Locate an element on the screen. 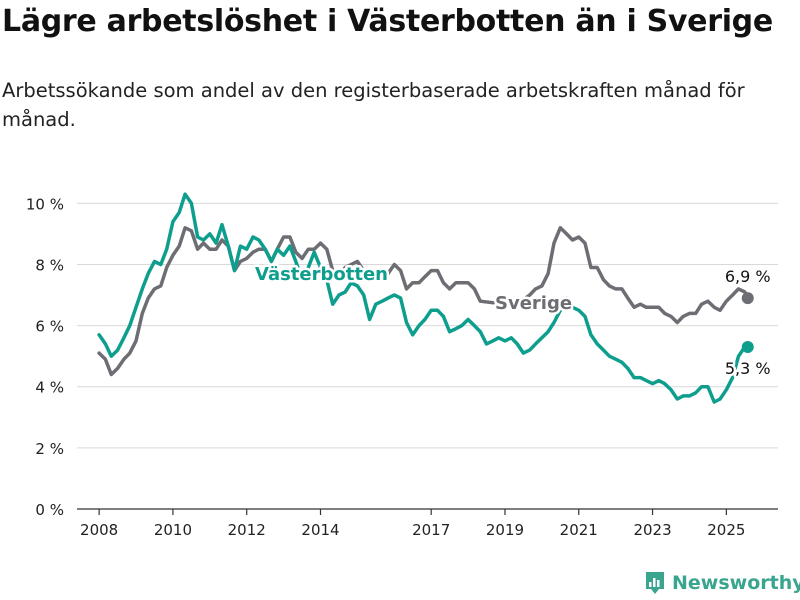 The image size is (800, 600). newsworthy-logo-icon is located at coordinates (655, 583).